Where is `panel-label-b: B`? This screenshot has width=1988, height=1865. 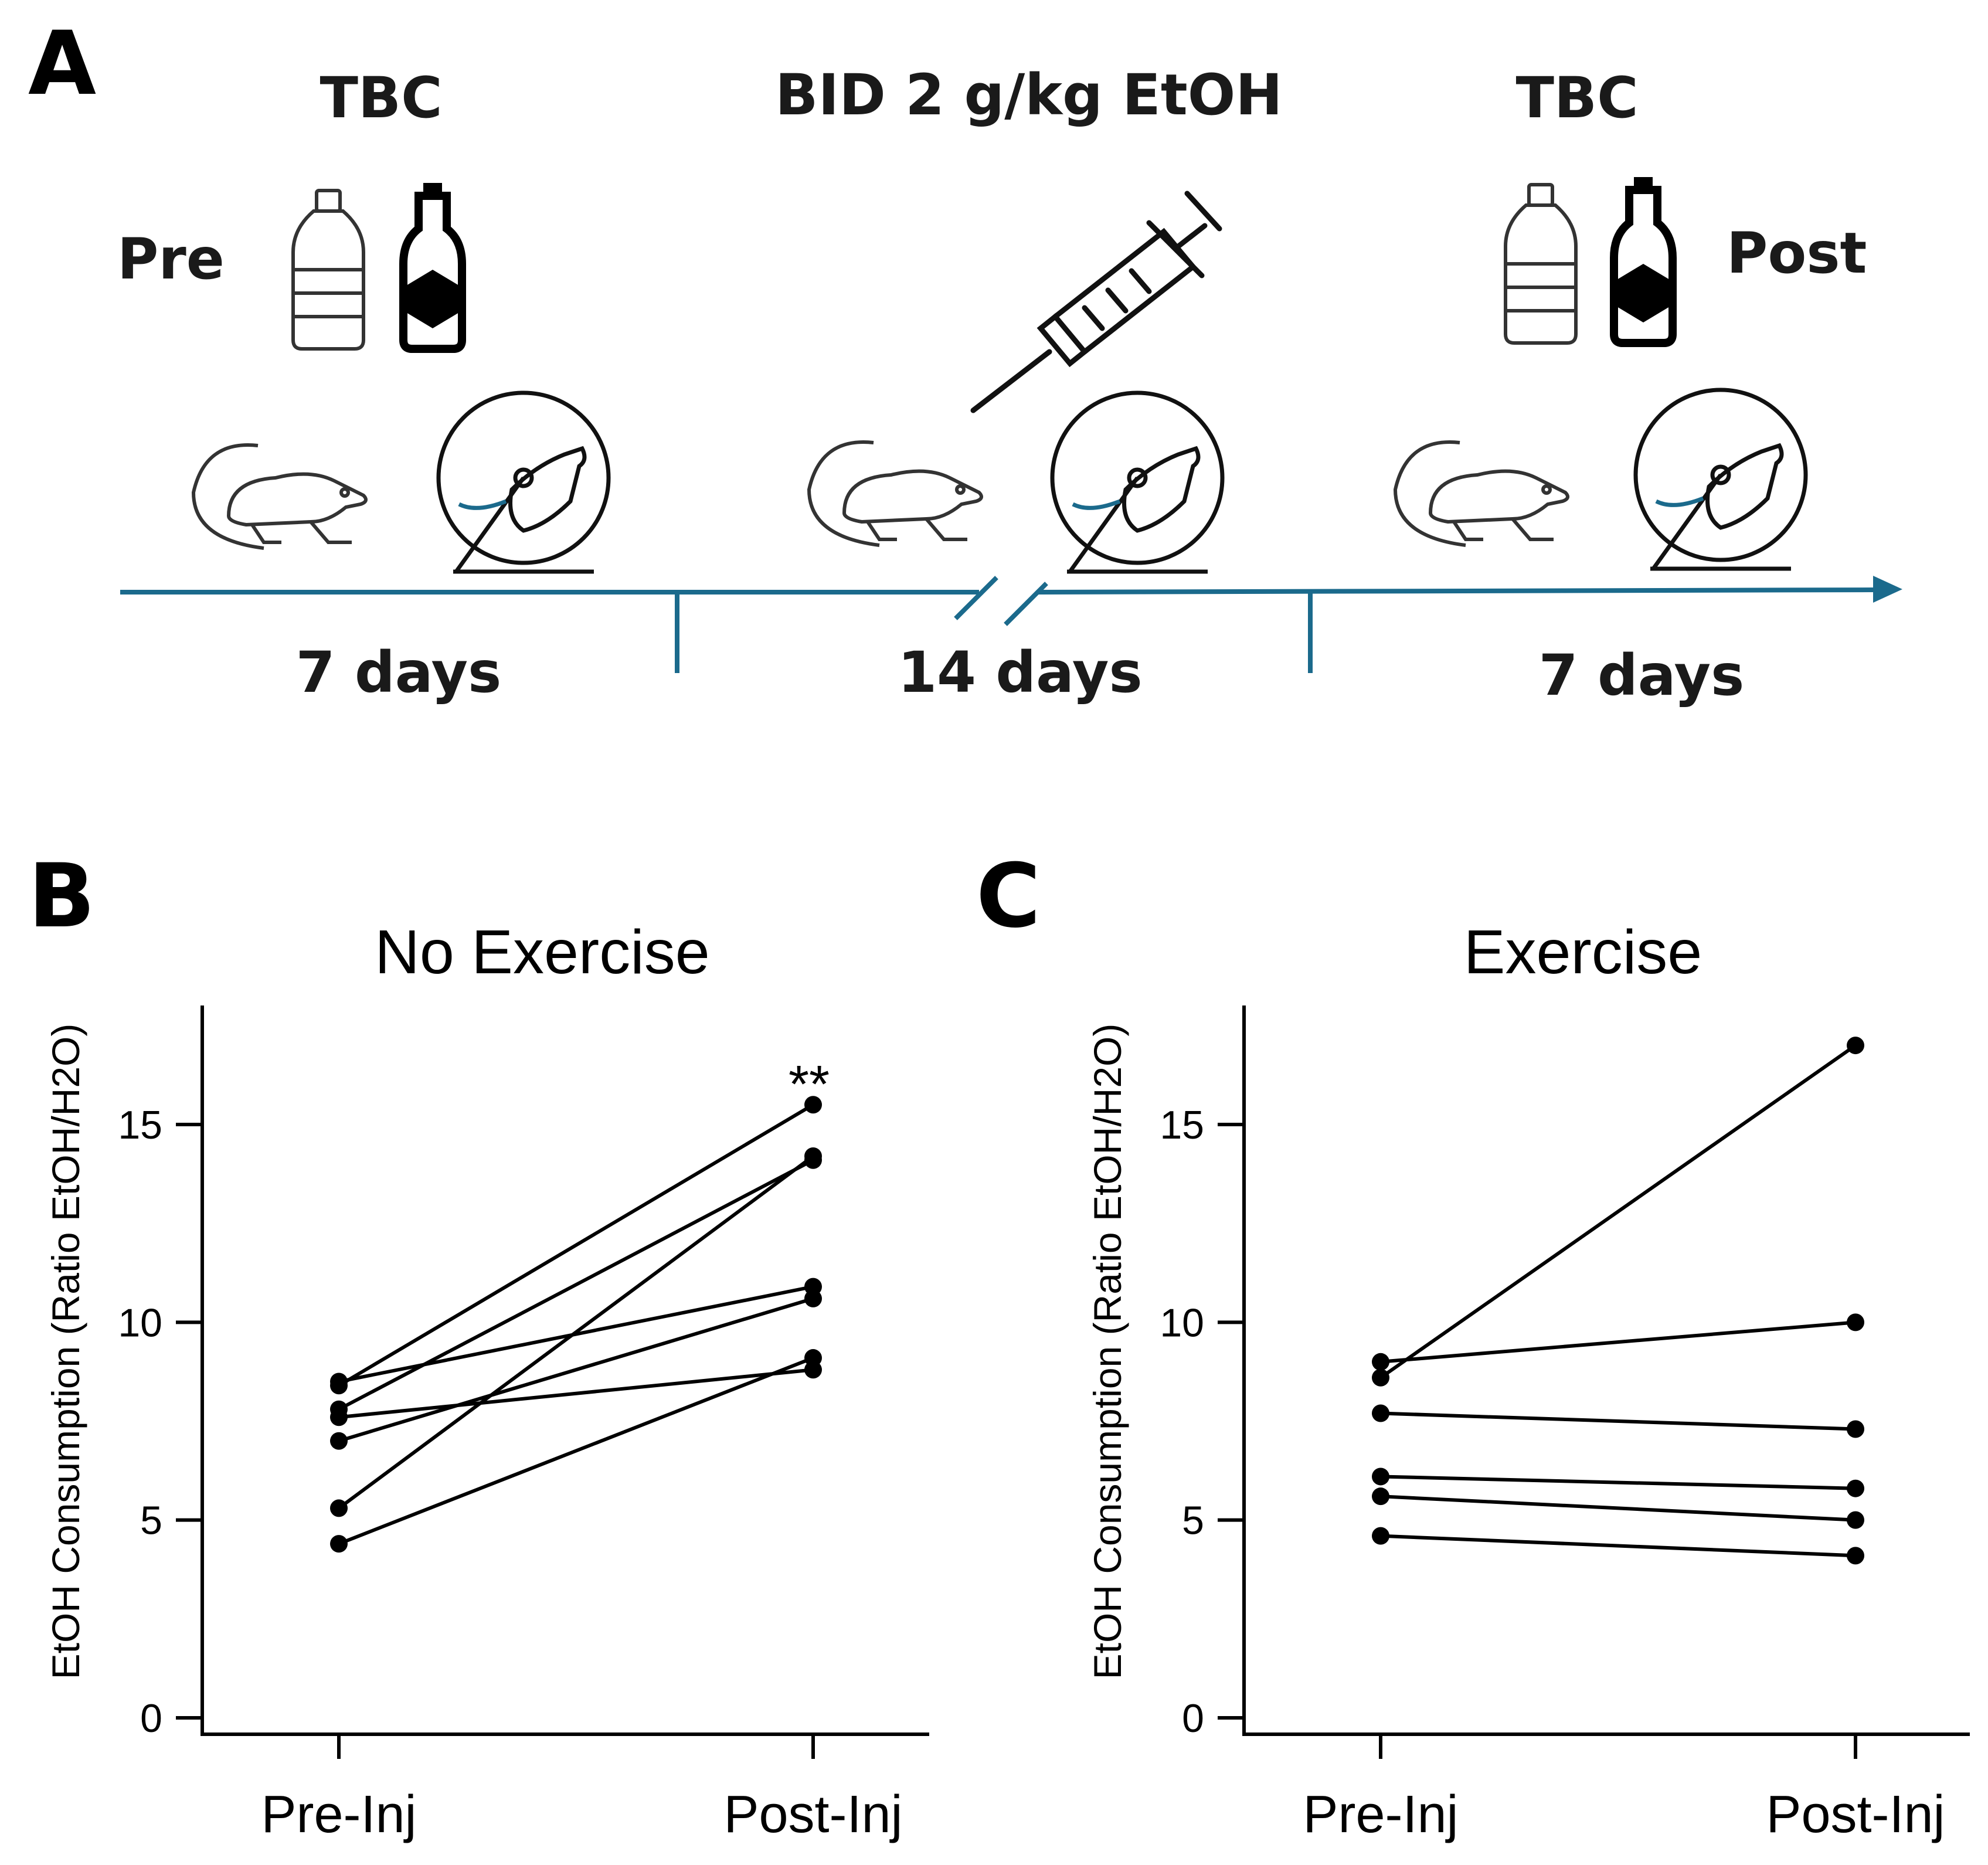 panel-label-b: B is located at coordinates (61, 896).